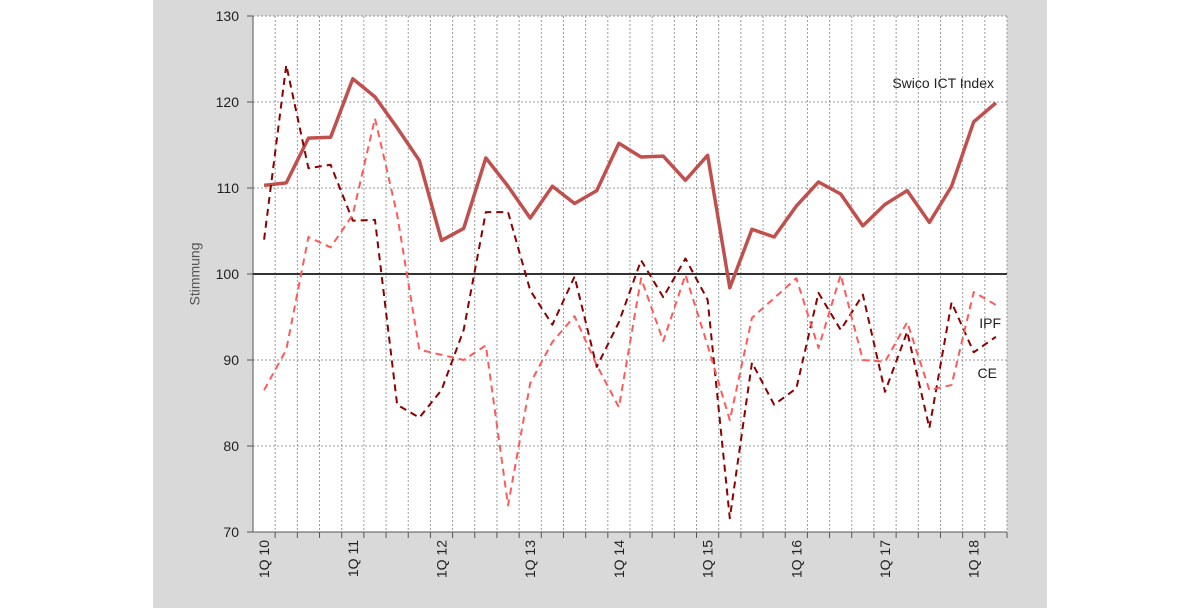 Image resolution: width=1200 pixels, height=613 pixels. I want to click on y-tick-label: 100, so click(228, 274).